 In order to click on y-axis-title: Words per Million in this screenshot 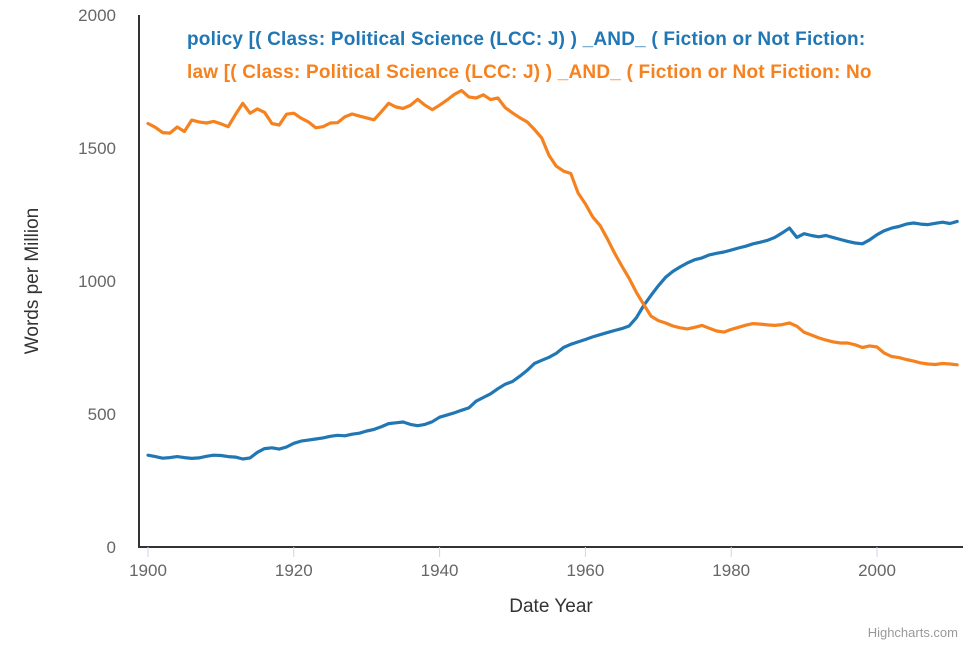, I will do `click(32, 281)`.